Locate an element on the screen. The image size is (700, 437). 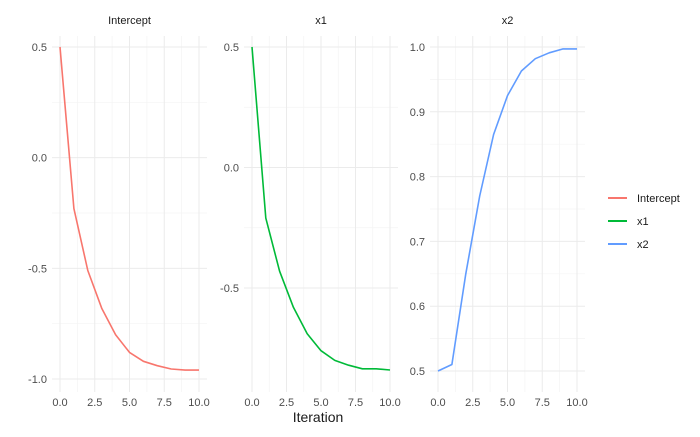
y-tick-label: -1.0 is located at coordinates (37, 380).